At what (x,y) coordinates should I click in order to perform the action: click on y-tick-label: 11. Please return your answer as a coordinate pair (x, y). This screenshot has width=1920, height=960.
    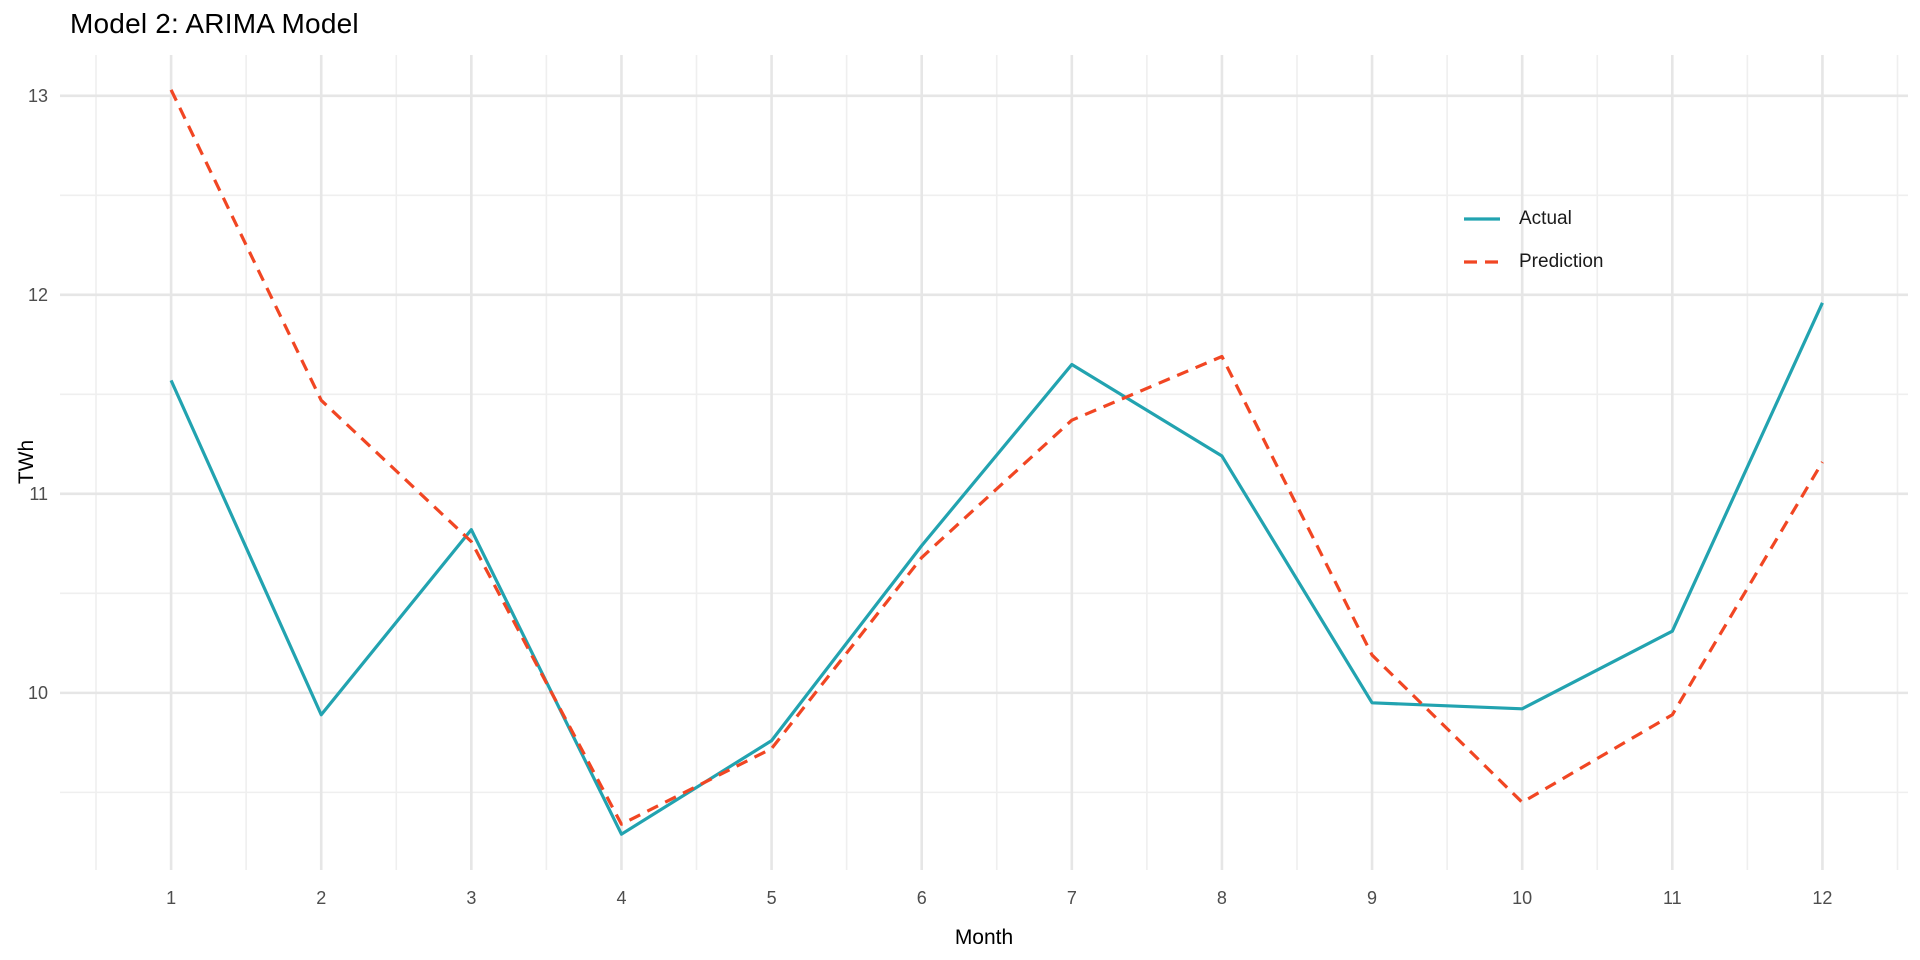
    Looking at the image, I should click on (38, 494).